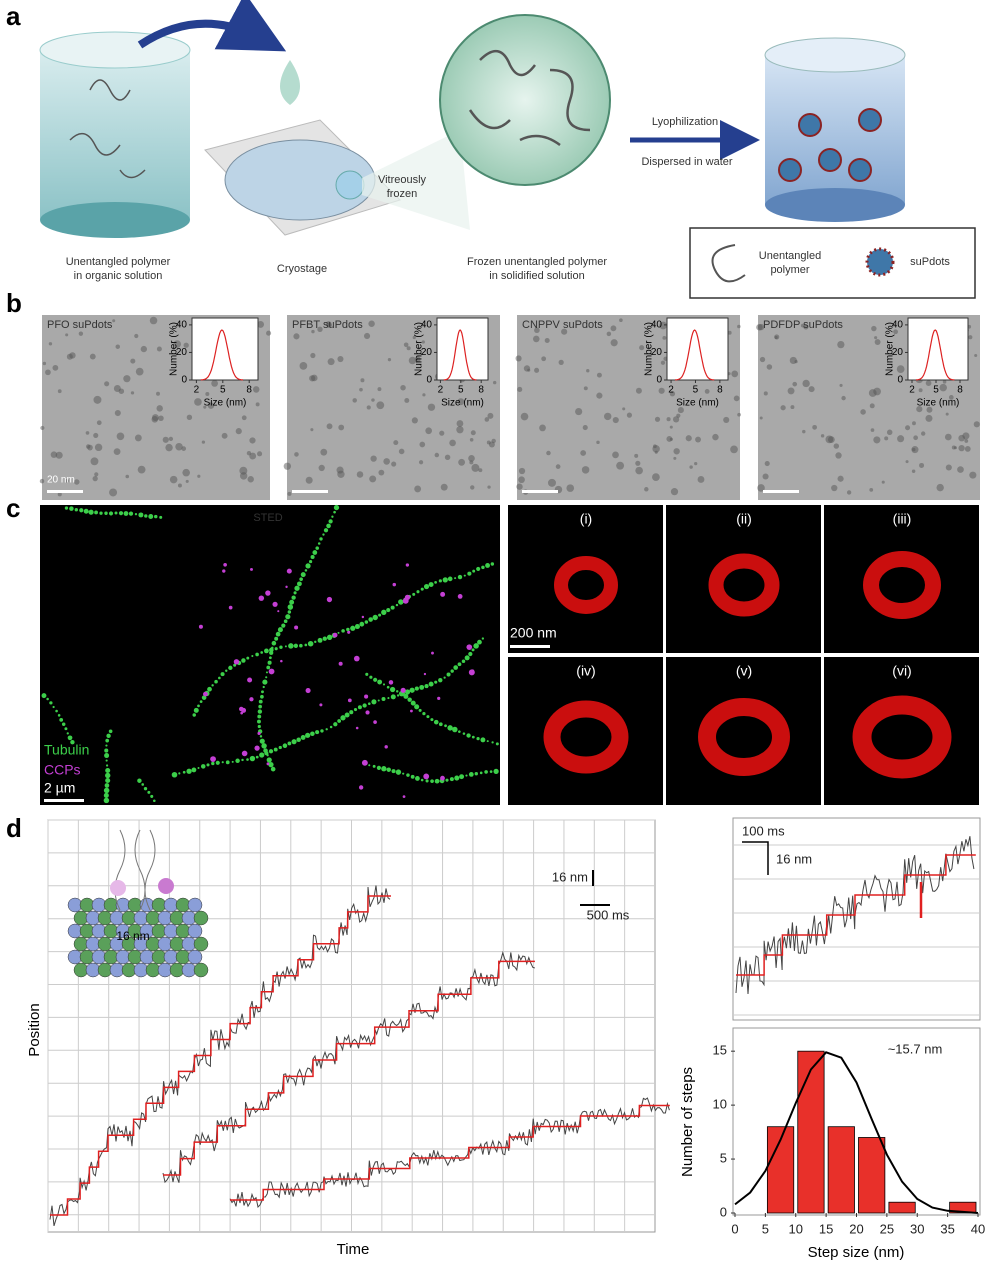  What do you see at coordinates (915, 1048) in the screenshot?
I see `annotation: ~15.7 nm` at bounding box center [915, 1048].